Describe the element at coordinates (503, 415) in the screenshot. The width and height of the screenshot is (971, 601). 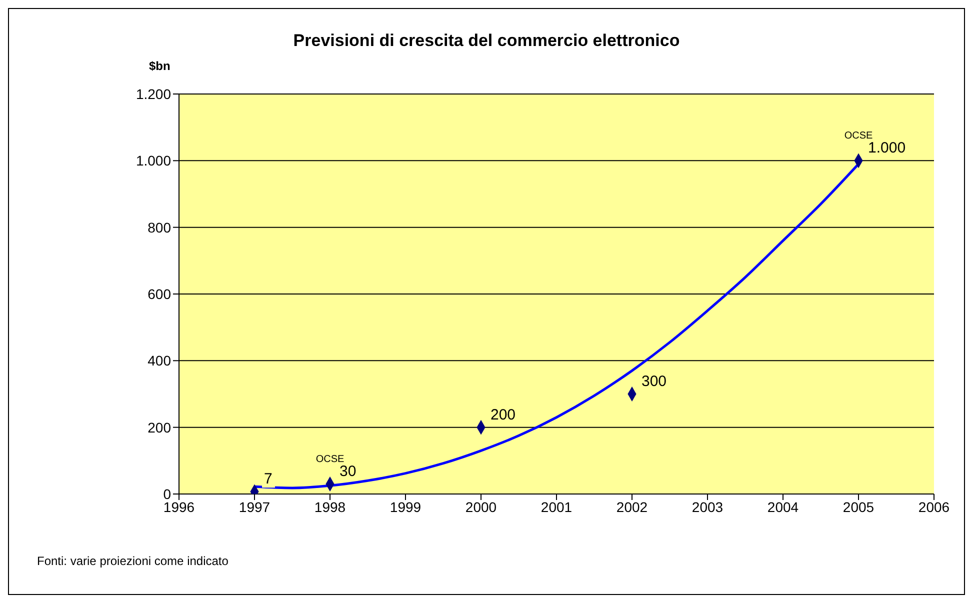
I see `data-label: 200` at that location.